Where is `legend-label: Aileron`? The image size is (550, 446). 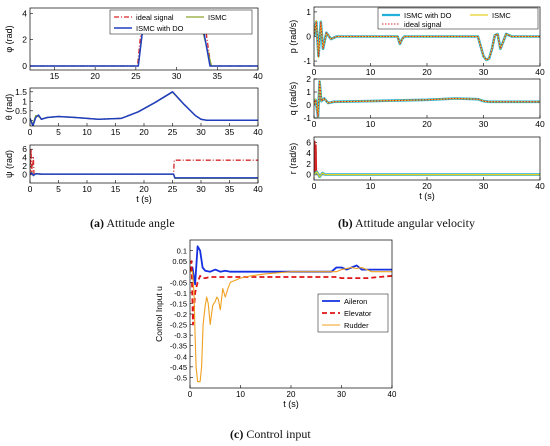
legend-label: Aileron is located at coordinates (355, 301).